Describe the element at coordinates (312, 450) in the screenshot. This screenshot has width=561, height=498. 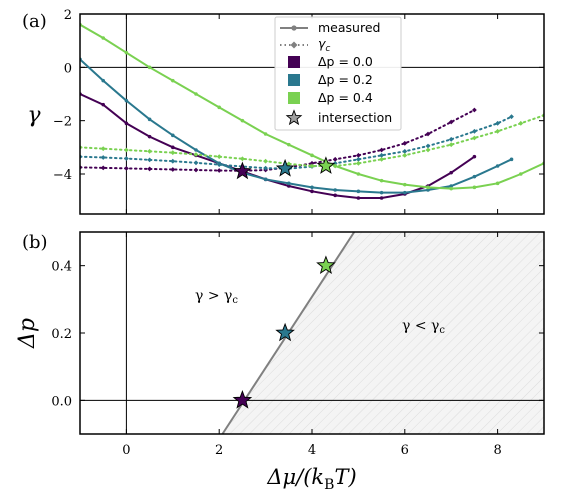
I see `x-tick-label: 4` at that location.